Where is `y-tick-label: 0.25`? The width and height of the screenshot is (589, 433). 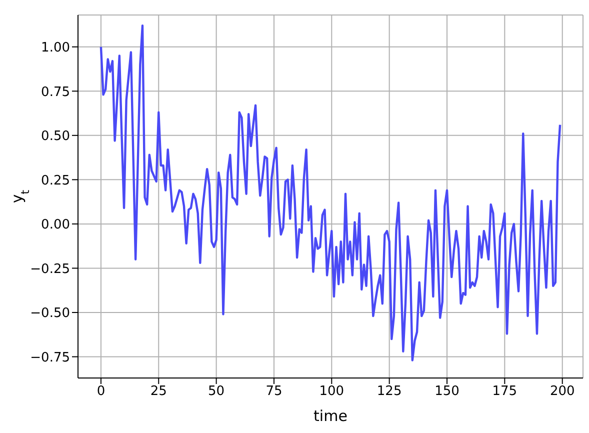 y-tick-label: 0.25 is located at coordinates (55, 180).